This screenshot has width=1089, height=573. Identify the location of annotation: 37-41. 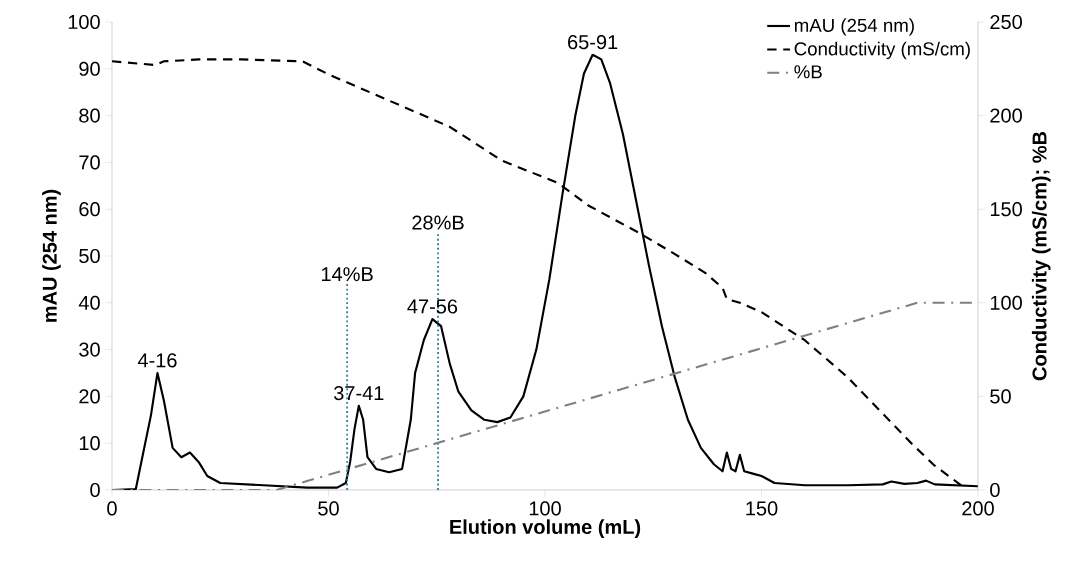
(358, 393).